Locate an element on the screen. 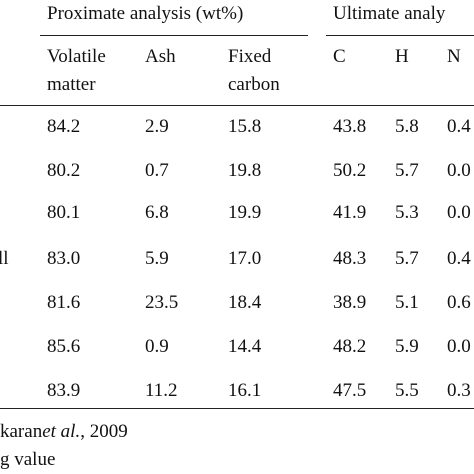 The height and width of the screenshot is (474, 474). group-header: Proximate analysis (wt%) is located at coordinates (145, 13).